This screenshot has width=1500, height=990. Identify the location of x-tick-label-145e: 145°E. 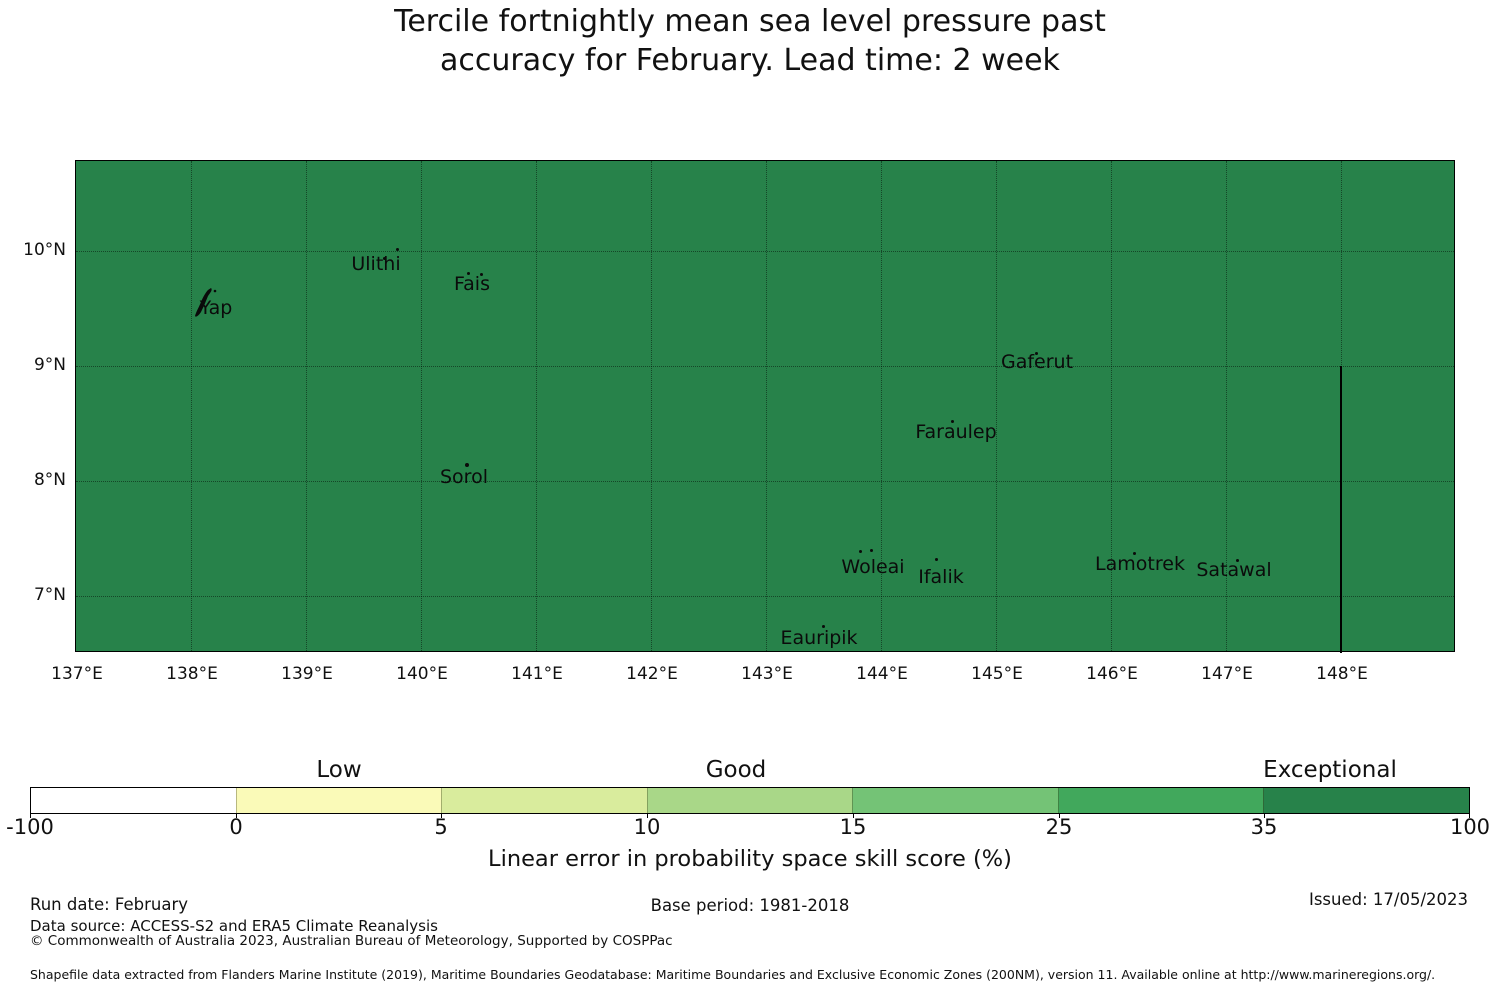
(997, 674).